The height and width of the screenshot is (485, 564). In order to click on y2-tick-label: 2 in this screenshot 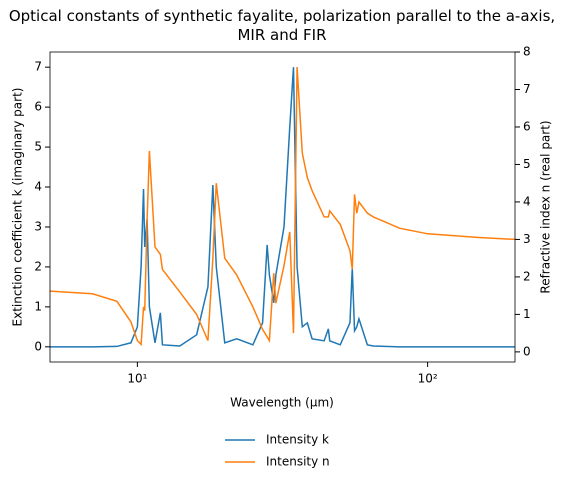, I will do `click(527, 276)`.